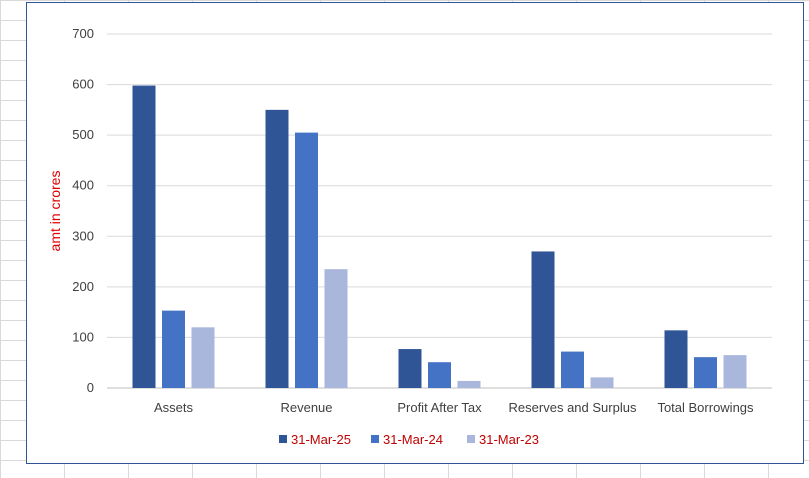 This screenshot has height=478, width=809. Describe the element at coordinates (705, 407) in the screenshot. I see `x-tick-label: Total Borrowings` at that location.